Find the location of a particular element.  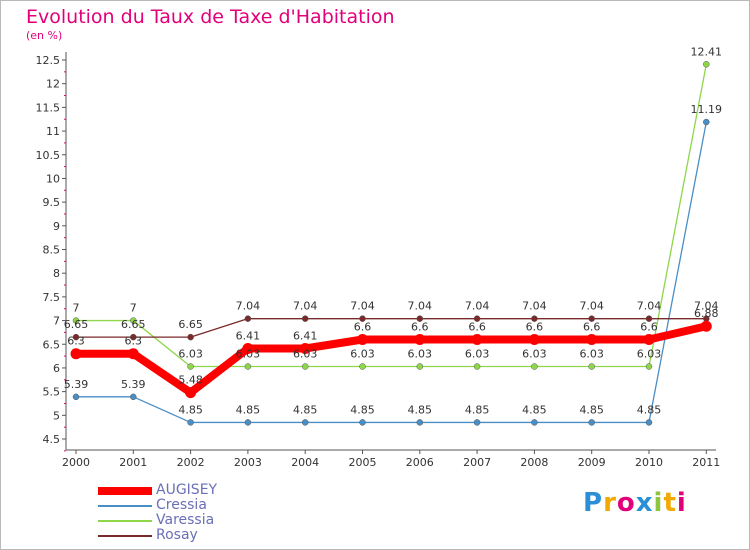

logo-letter: x is located at coordinates (644, 503).